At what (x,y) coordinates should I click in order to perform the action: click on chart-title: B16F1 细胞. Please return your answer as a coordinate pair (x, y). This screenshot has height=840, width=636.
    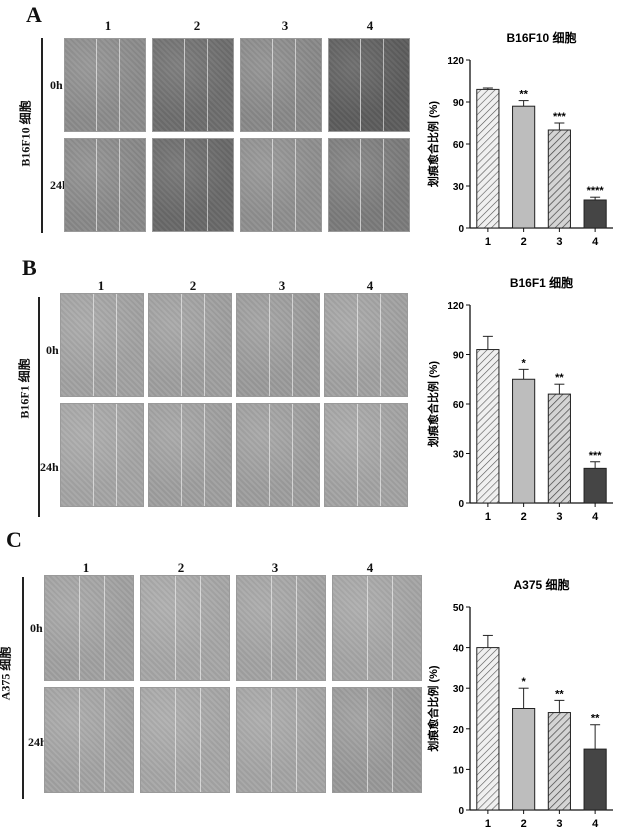
    Looking at the image, I should click on (541, 282).